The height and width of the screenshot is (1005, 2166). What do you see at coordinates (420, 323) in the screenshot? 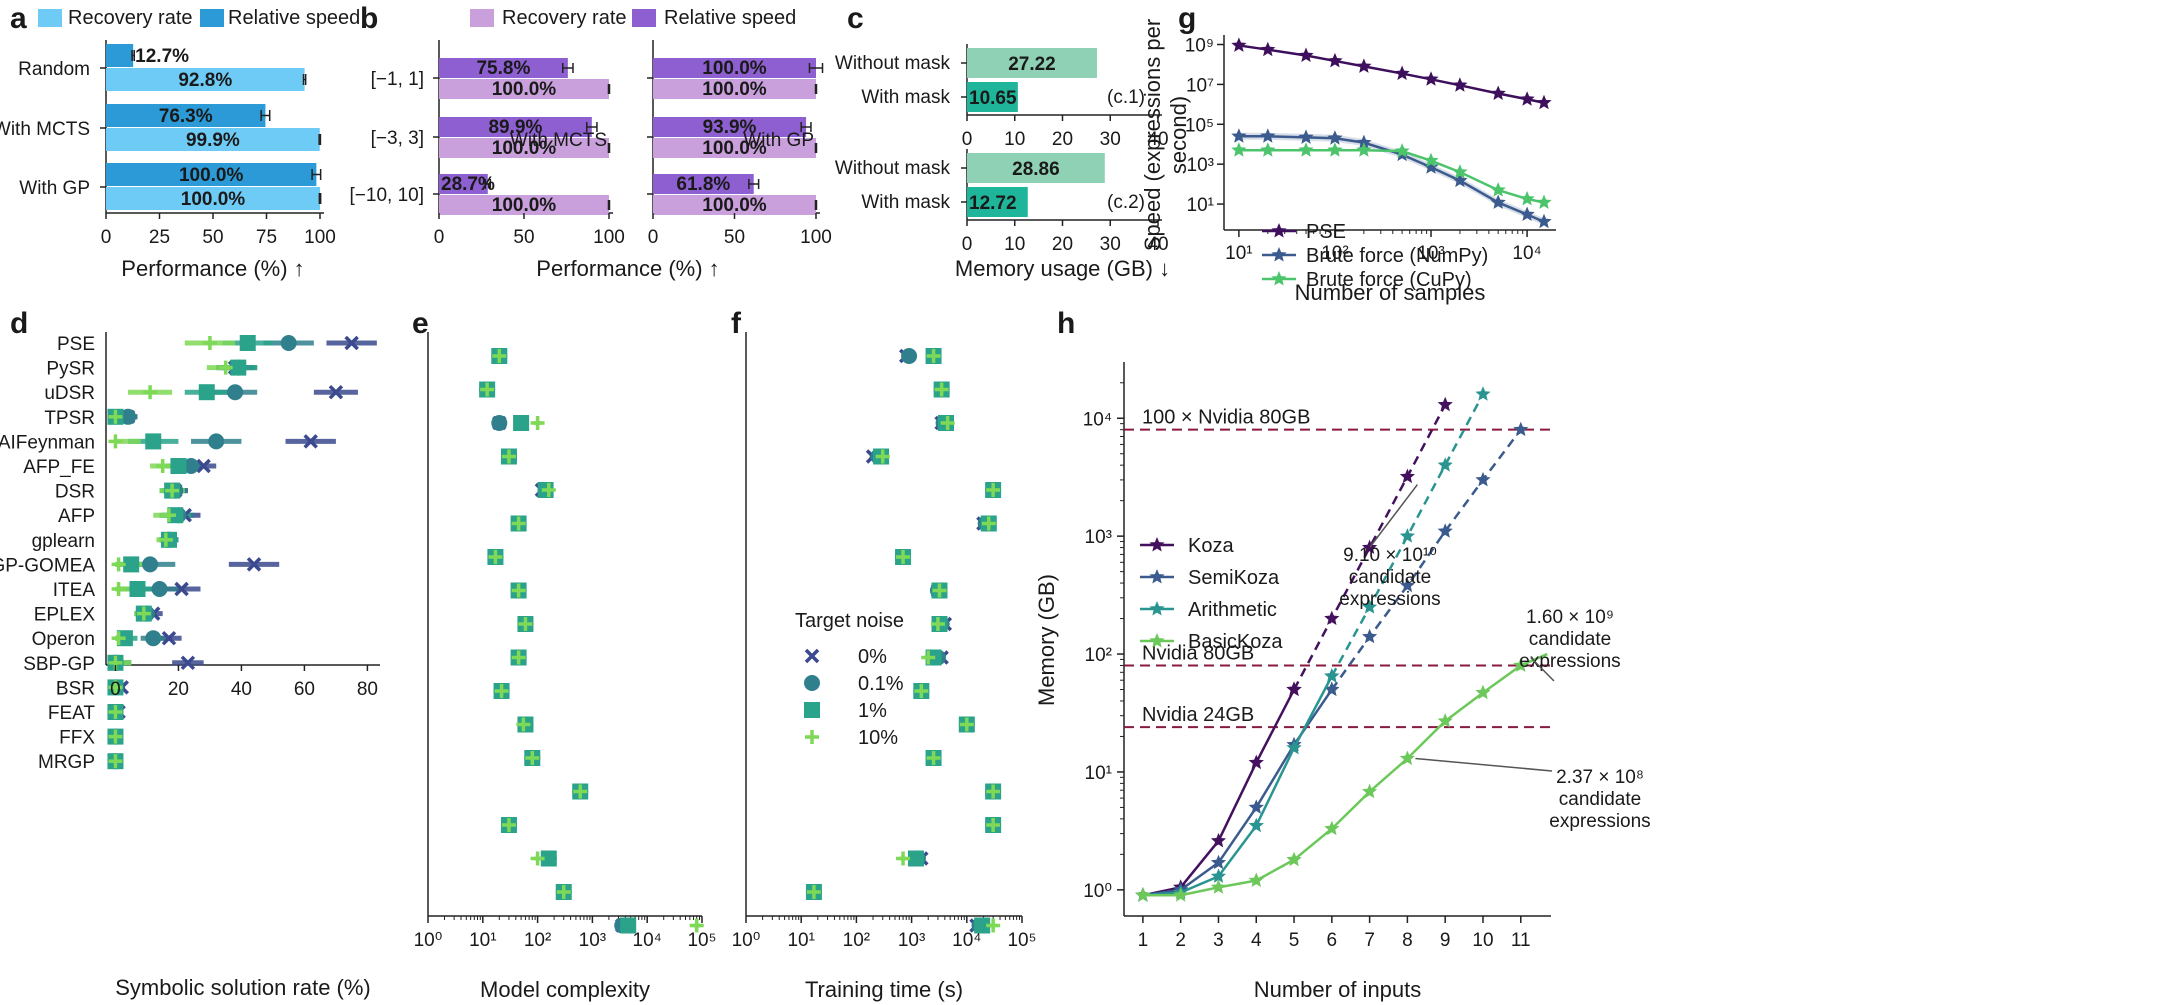
I see `panel-e-label: e` at bounding box center [420, 323].